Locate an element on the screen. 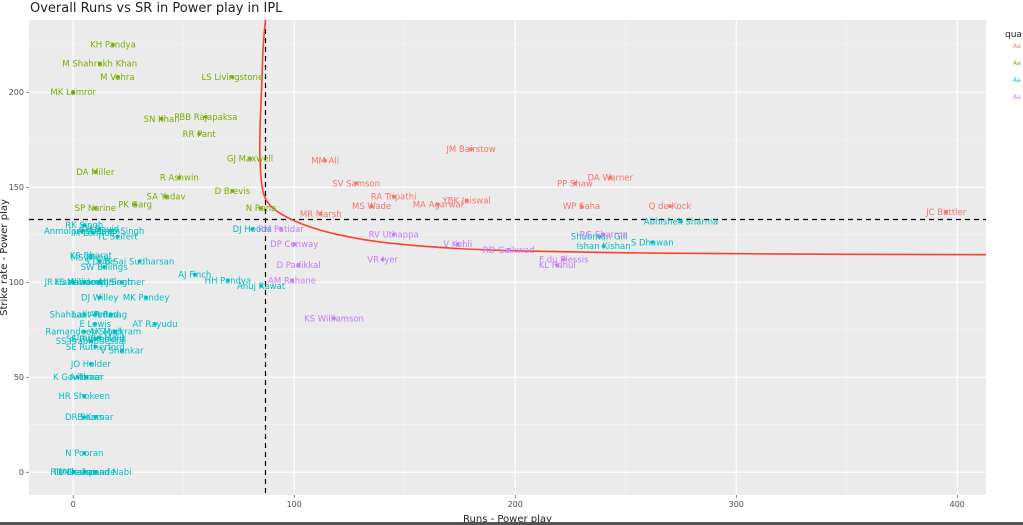 This screenshot has width=1023, height=525. point-label: S Dube is located at coordinates (99, 262).